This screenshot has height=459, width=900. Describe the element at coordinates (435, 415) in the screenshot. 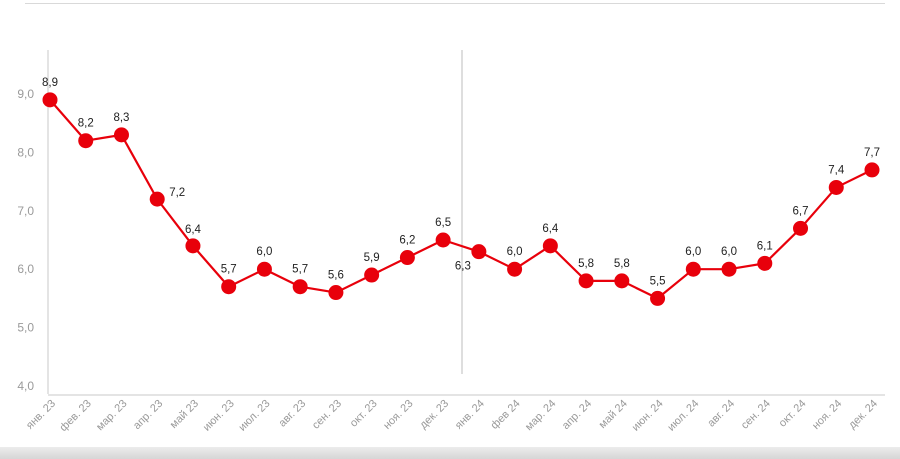

I see `x-tick-label: дек. 23` at that location.